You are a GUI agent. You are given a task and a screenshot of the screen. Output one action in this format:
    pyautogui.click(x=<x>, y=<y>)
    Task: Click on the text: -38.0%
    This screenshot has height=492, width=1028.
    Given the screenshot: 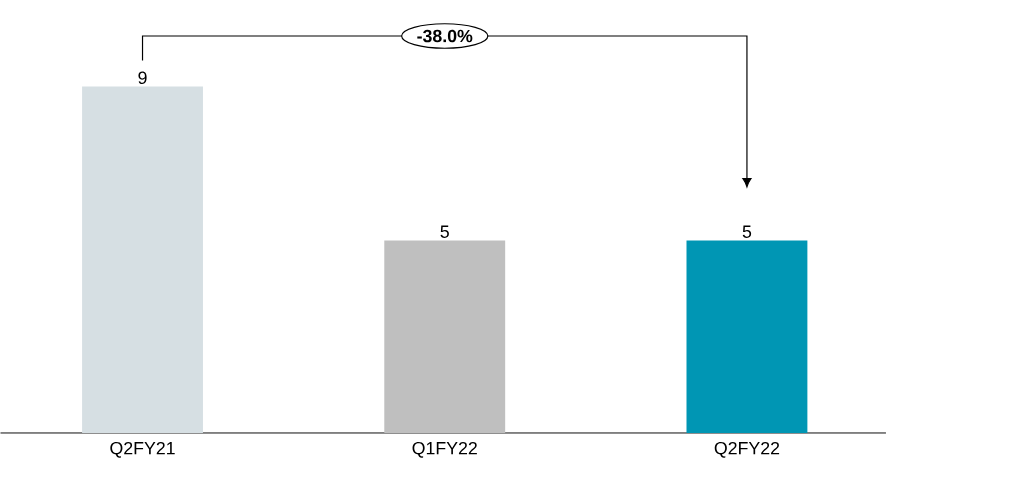 What is the action you would take?
    pyautogui.click(x=445, y=36)
    